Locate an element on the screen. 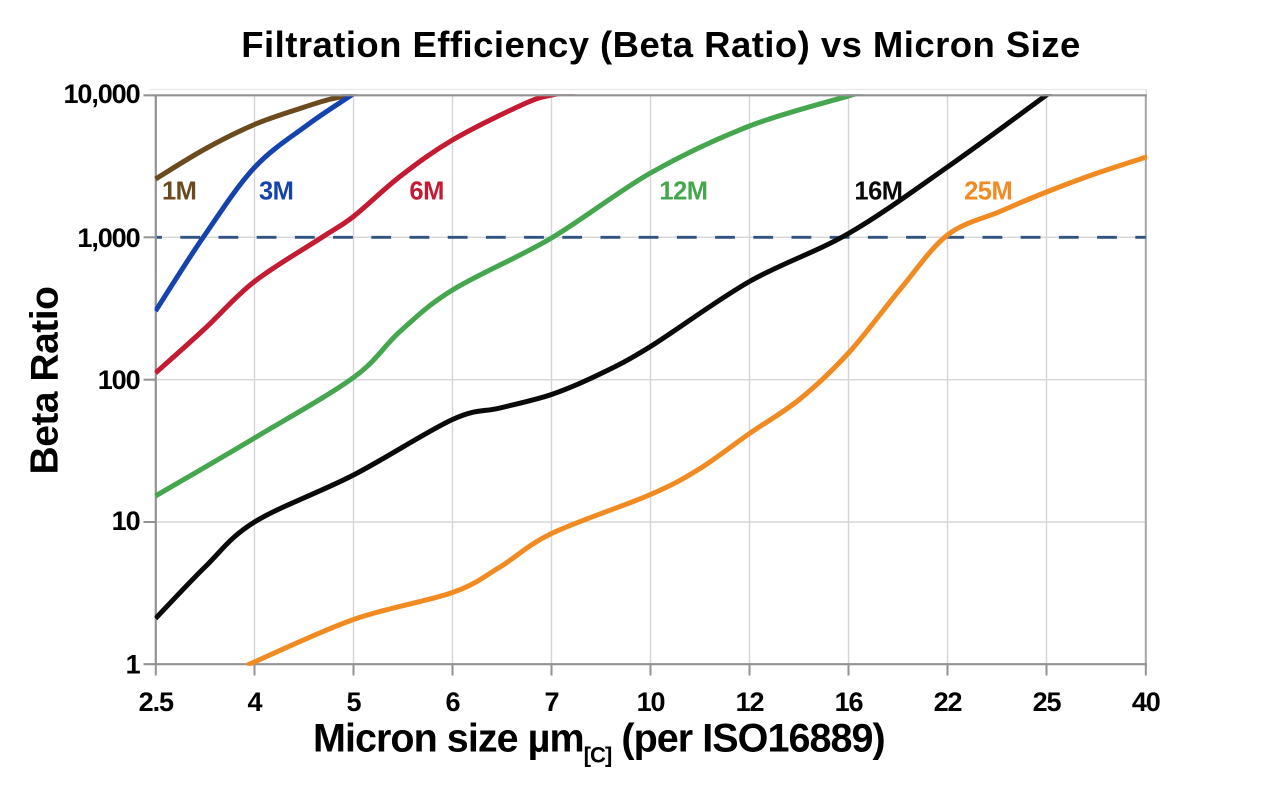  svg-text: 12M is located at coordinates (683, 191).